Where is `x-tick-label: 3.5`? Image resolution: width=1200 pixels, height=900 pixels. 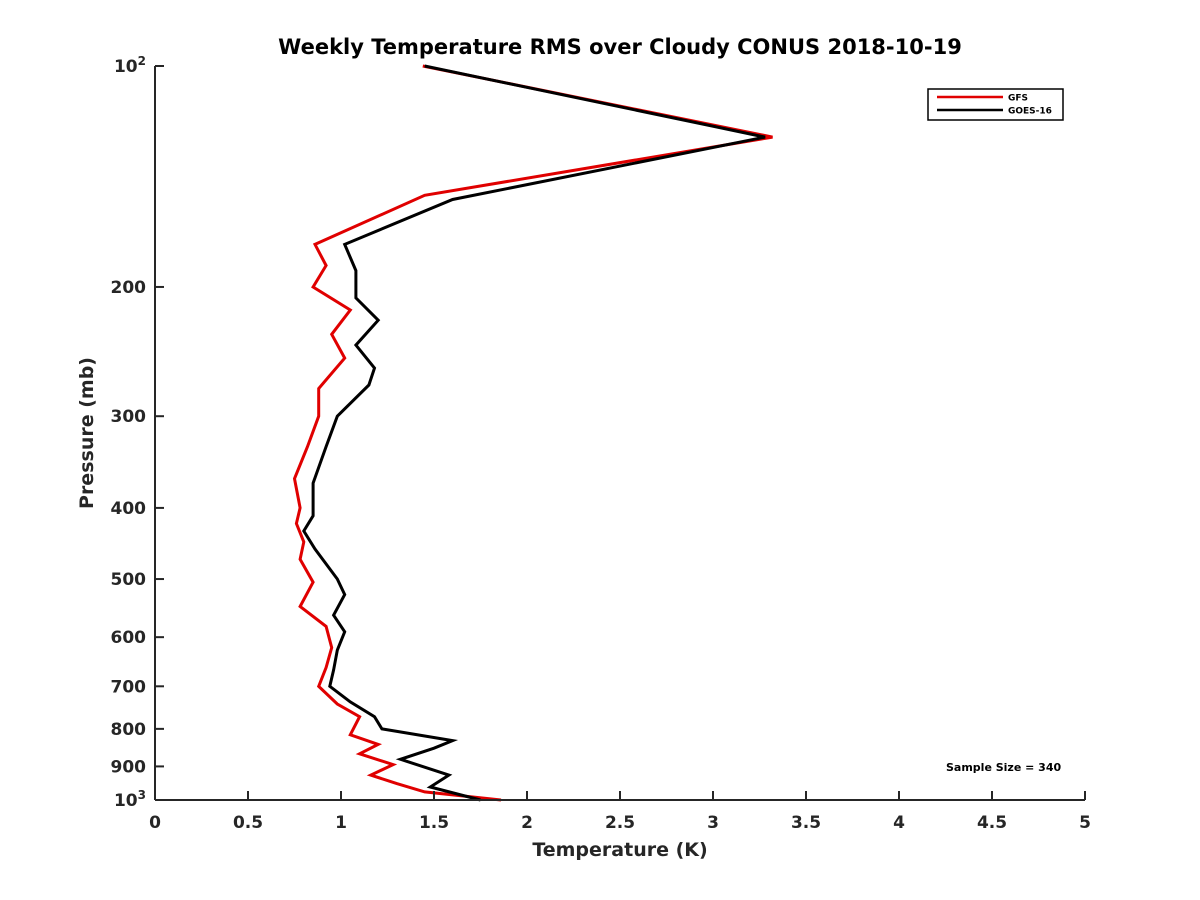 x-tick-label: 3.5 is located at coordinates (806, 823).